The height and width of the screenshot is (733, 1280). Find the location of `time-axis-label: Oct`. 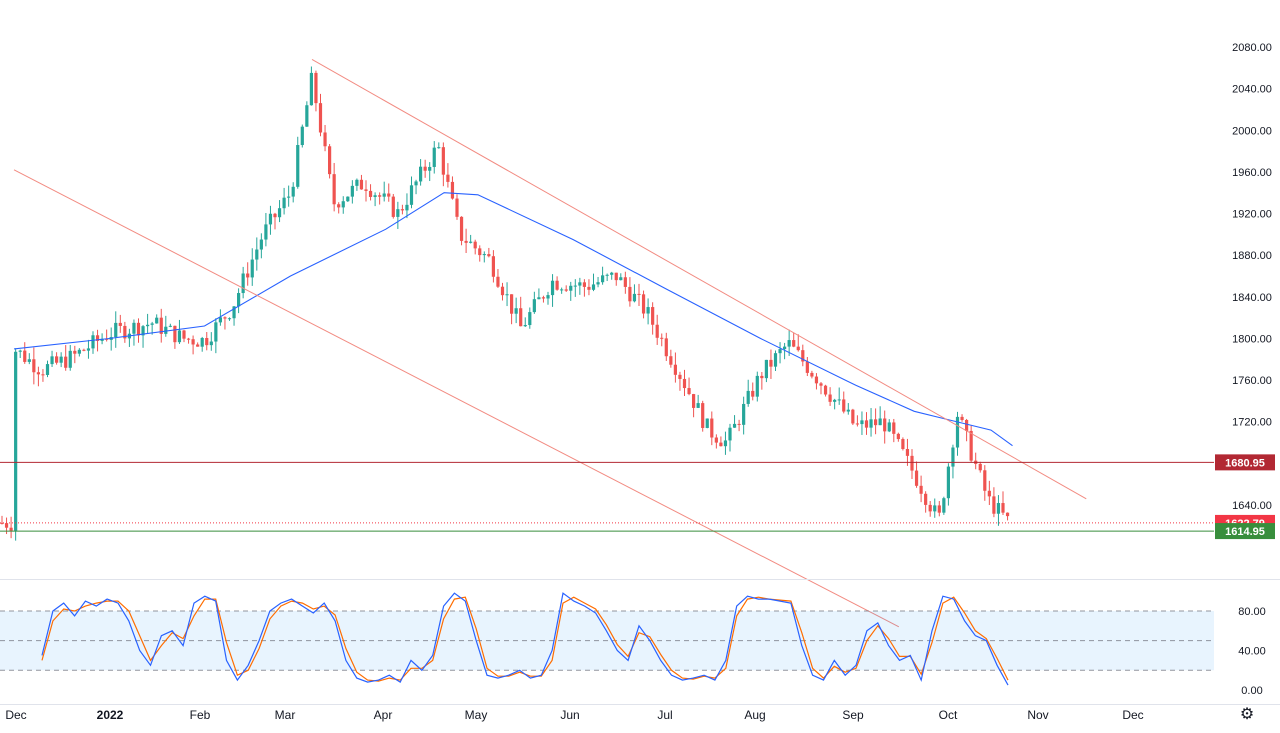

time-axis-label: Oct is located at coordinates (948, 715).